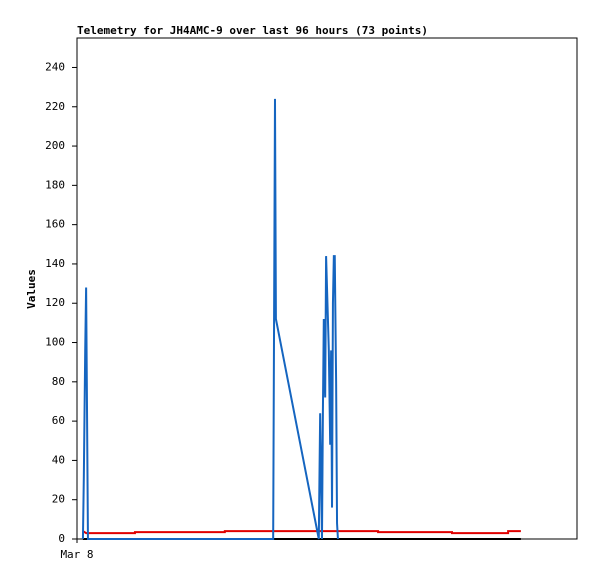  What do you see at coordinates (58, 499) in the screenshot?
I see `y-tick-label: 20` at bounding box center [58, 499].